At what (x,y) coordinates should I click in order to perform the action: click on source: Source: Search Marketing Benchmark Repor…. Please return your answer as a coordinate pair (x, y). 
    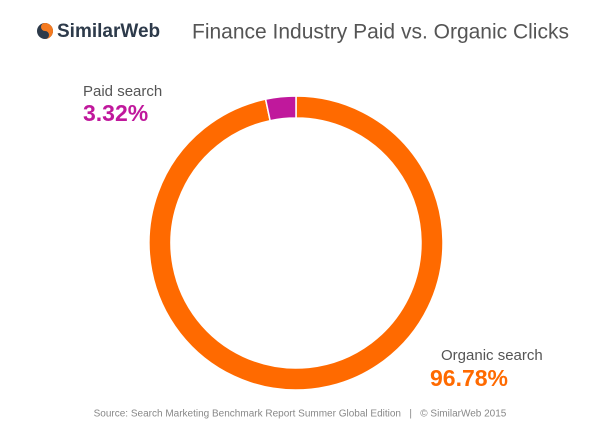
    Looking at the image, I should click on (300, 414).